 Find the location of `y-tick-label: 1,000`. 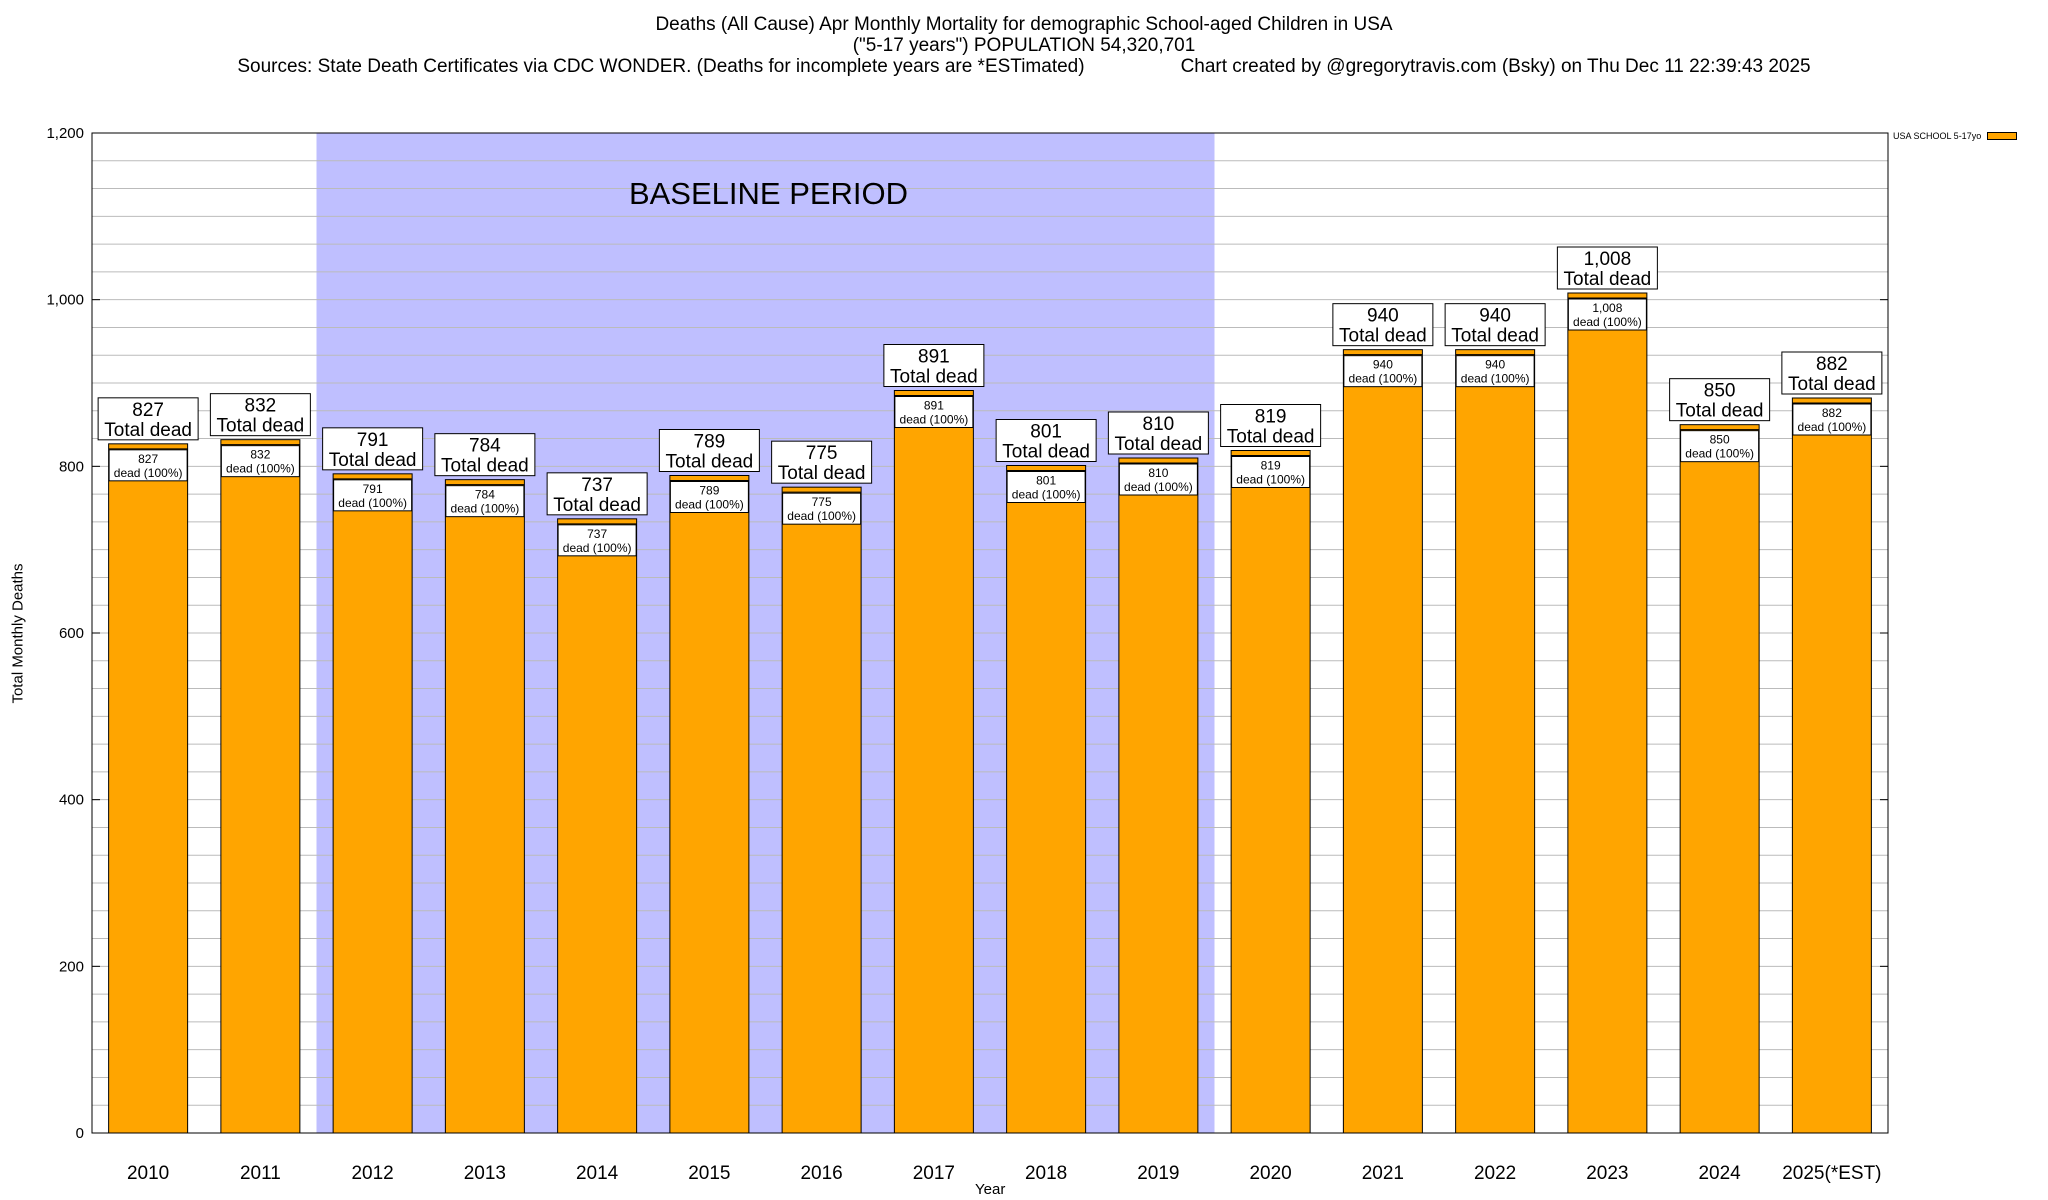

y-tick-label: 1,000 is located at coordinates (65, 300).